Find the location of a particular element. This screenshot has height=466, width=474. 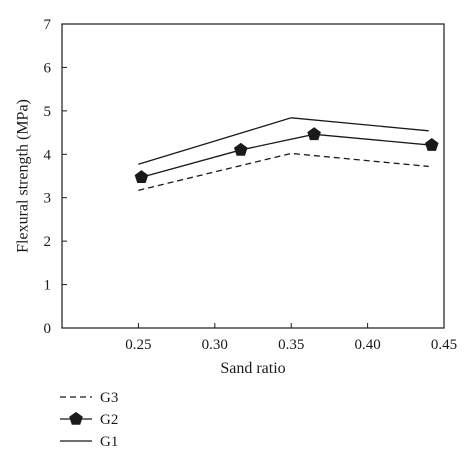

y-tick-label: 6 is located at coordinates (48, 68).